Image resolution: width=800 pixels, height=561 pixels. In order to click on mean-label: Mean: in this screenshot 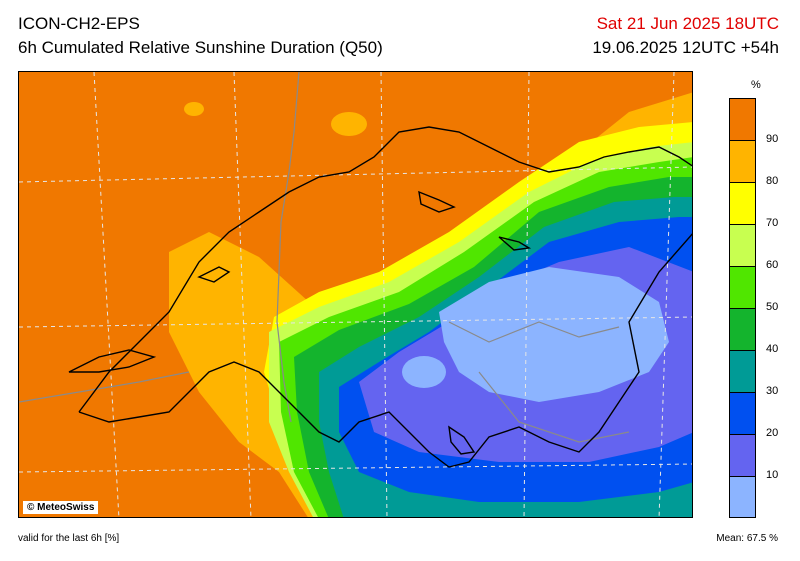, I will do `click(730, 538)`.